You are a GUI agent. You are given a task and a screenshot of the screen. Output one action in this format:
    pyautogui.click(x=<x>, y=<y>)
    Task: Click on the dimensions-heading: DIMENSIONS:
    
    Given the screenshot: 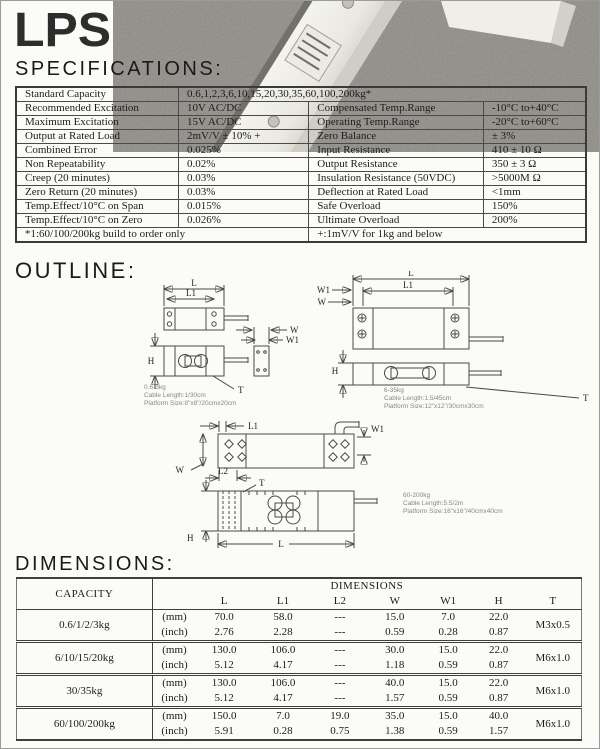 What is the action you would take?
    pyautogui.click(x=95, y=564)
    